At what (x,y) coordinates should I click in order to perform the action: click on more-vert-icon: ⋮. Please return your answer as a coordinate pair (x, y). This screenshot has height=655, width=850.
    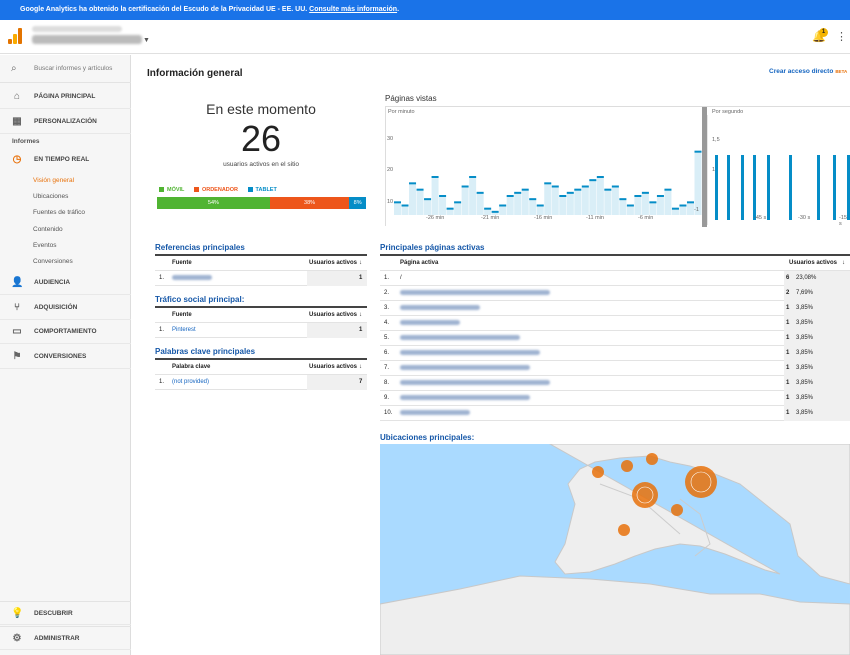
    Looking at the image, I should click on (841, 37).